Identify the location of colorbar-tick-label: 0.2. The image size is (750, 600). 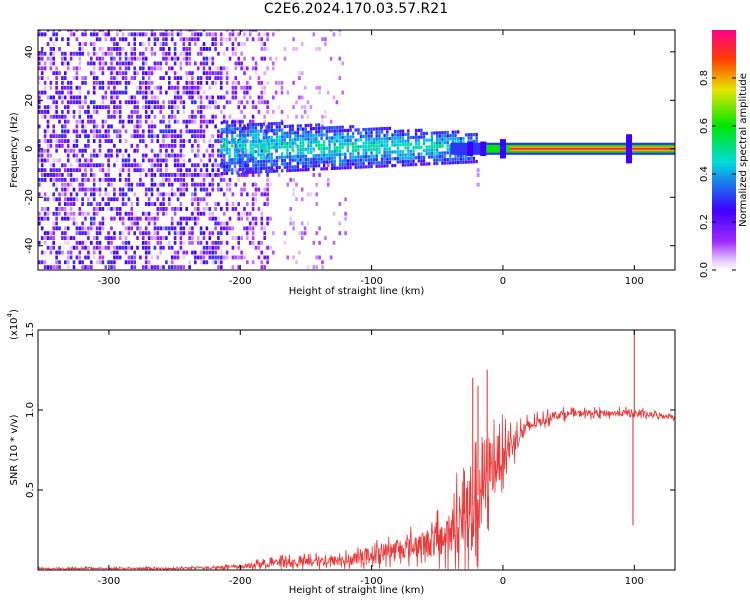
(704, 222).